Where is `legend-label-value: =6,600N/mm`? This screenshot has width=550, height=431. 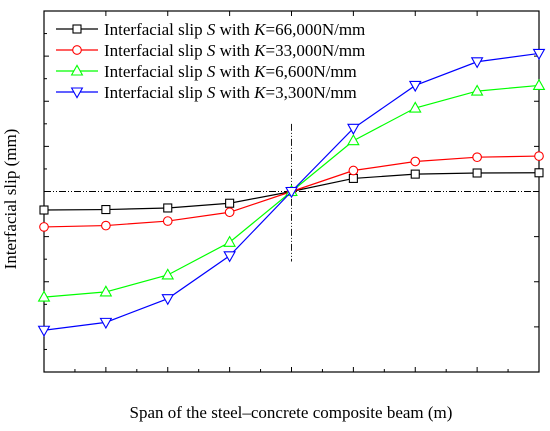 legend-label-value: =6,600N/mm is located at coordinates (310, 71).